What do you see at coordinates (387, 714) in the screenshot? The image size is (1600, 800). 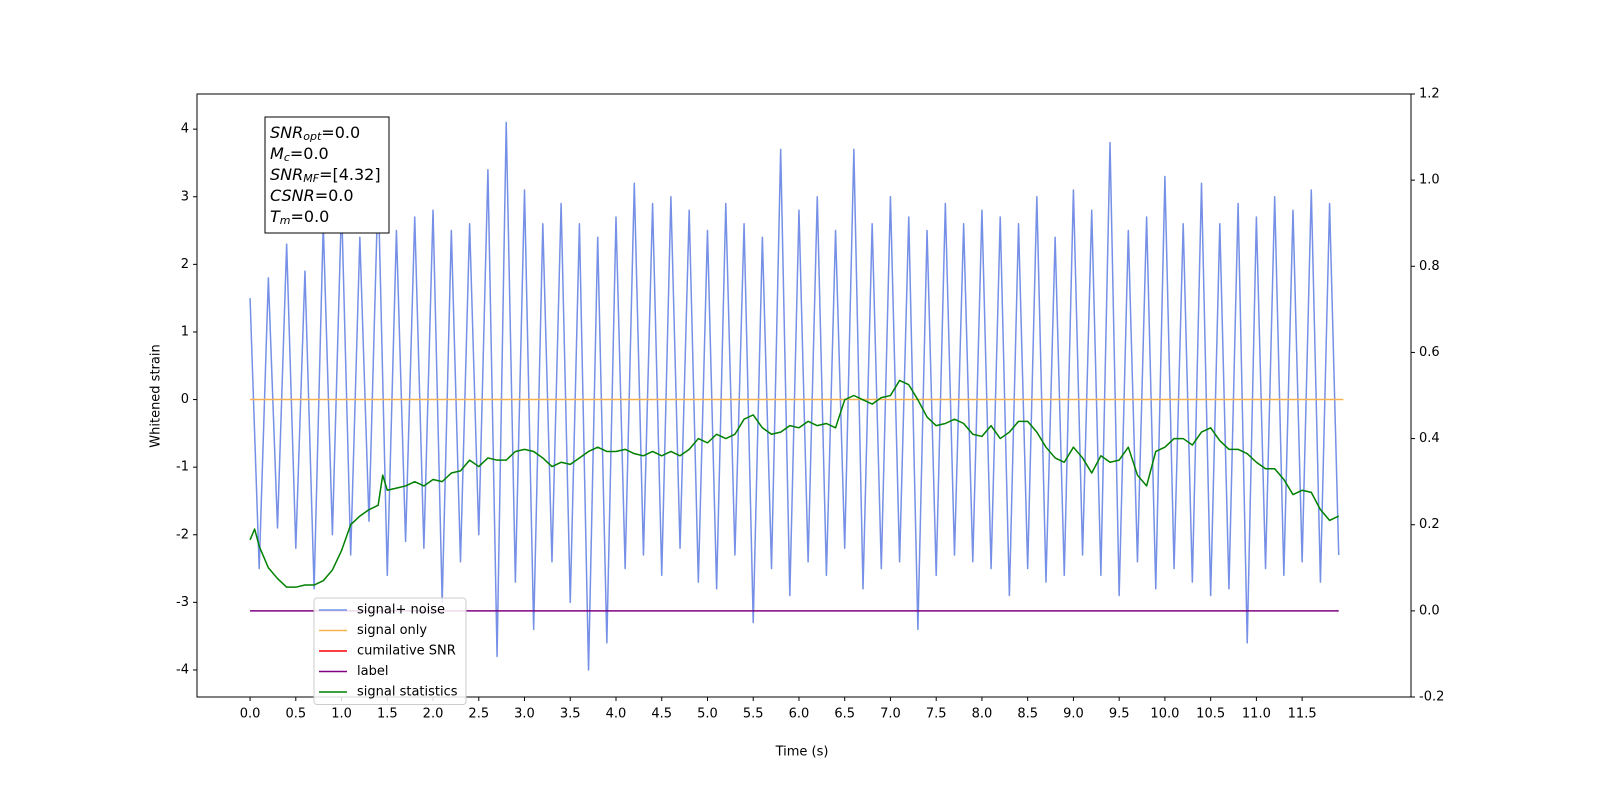 I see `x-tick-label: 1.5` at bounding box center [387, 714].